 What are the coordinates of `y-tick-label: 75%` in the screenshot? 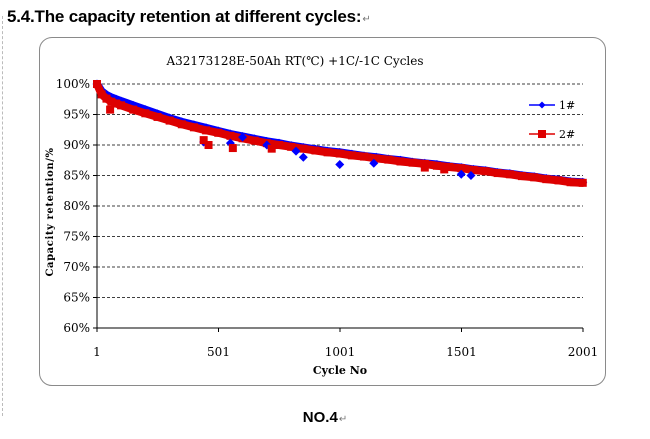 It's located at (76, 237).